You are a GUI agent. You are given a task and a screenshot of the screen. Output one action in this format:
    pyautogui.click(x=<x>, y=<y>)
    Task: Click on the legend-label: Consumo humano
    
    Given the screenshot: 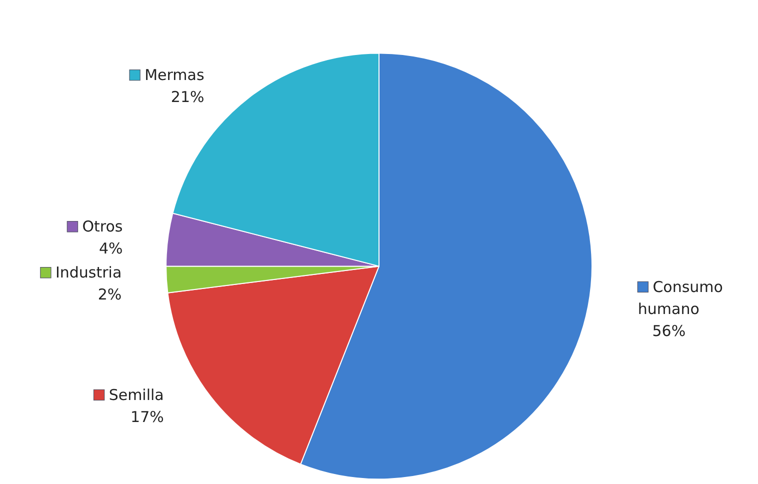 What is the action you would take?
    pyautogui.click(x=683, y=298)
    